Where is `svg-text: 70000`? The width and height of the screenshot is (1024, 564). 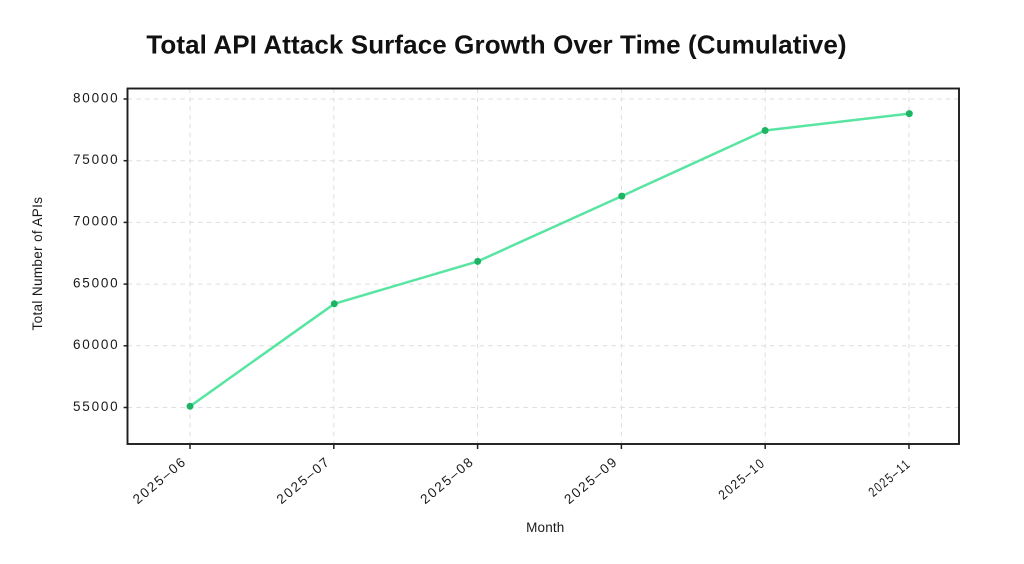
svg-text: 70000 is located at coordinates (96, 221).